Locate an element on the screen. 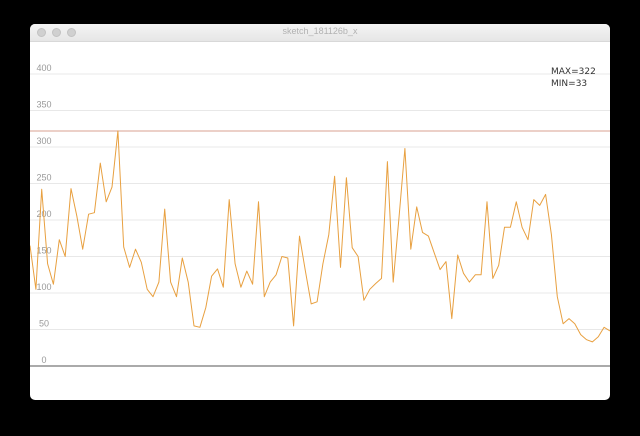 The image size is (640, 436). y-tick-label: 150 is located at coordinates (43, 251).